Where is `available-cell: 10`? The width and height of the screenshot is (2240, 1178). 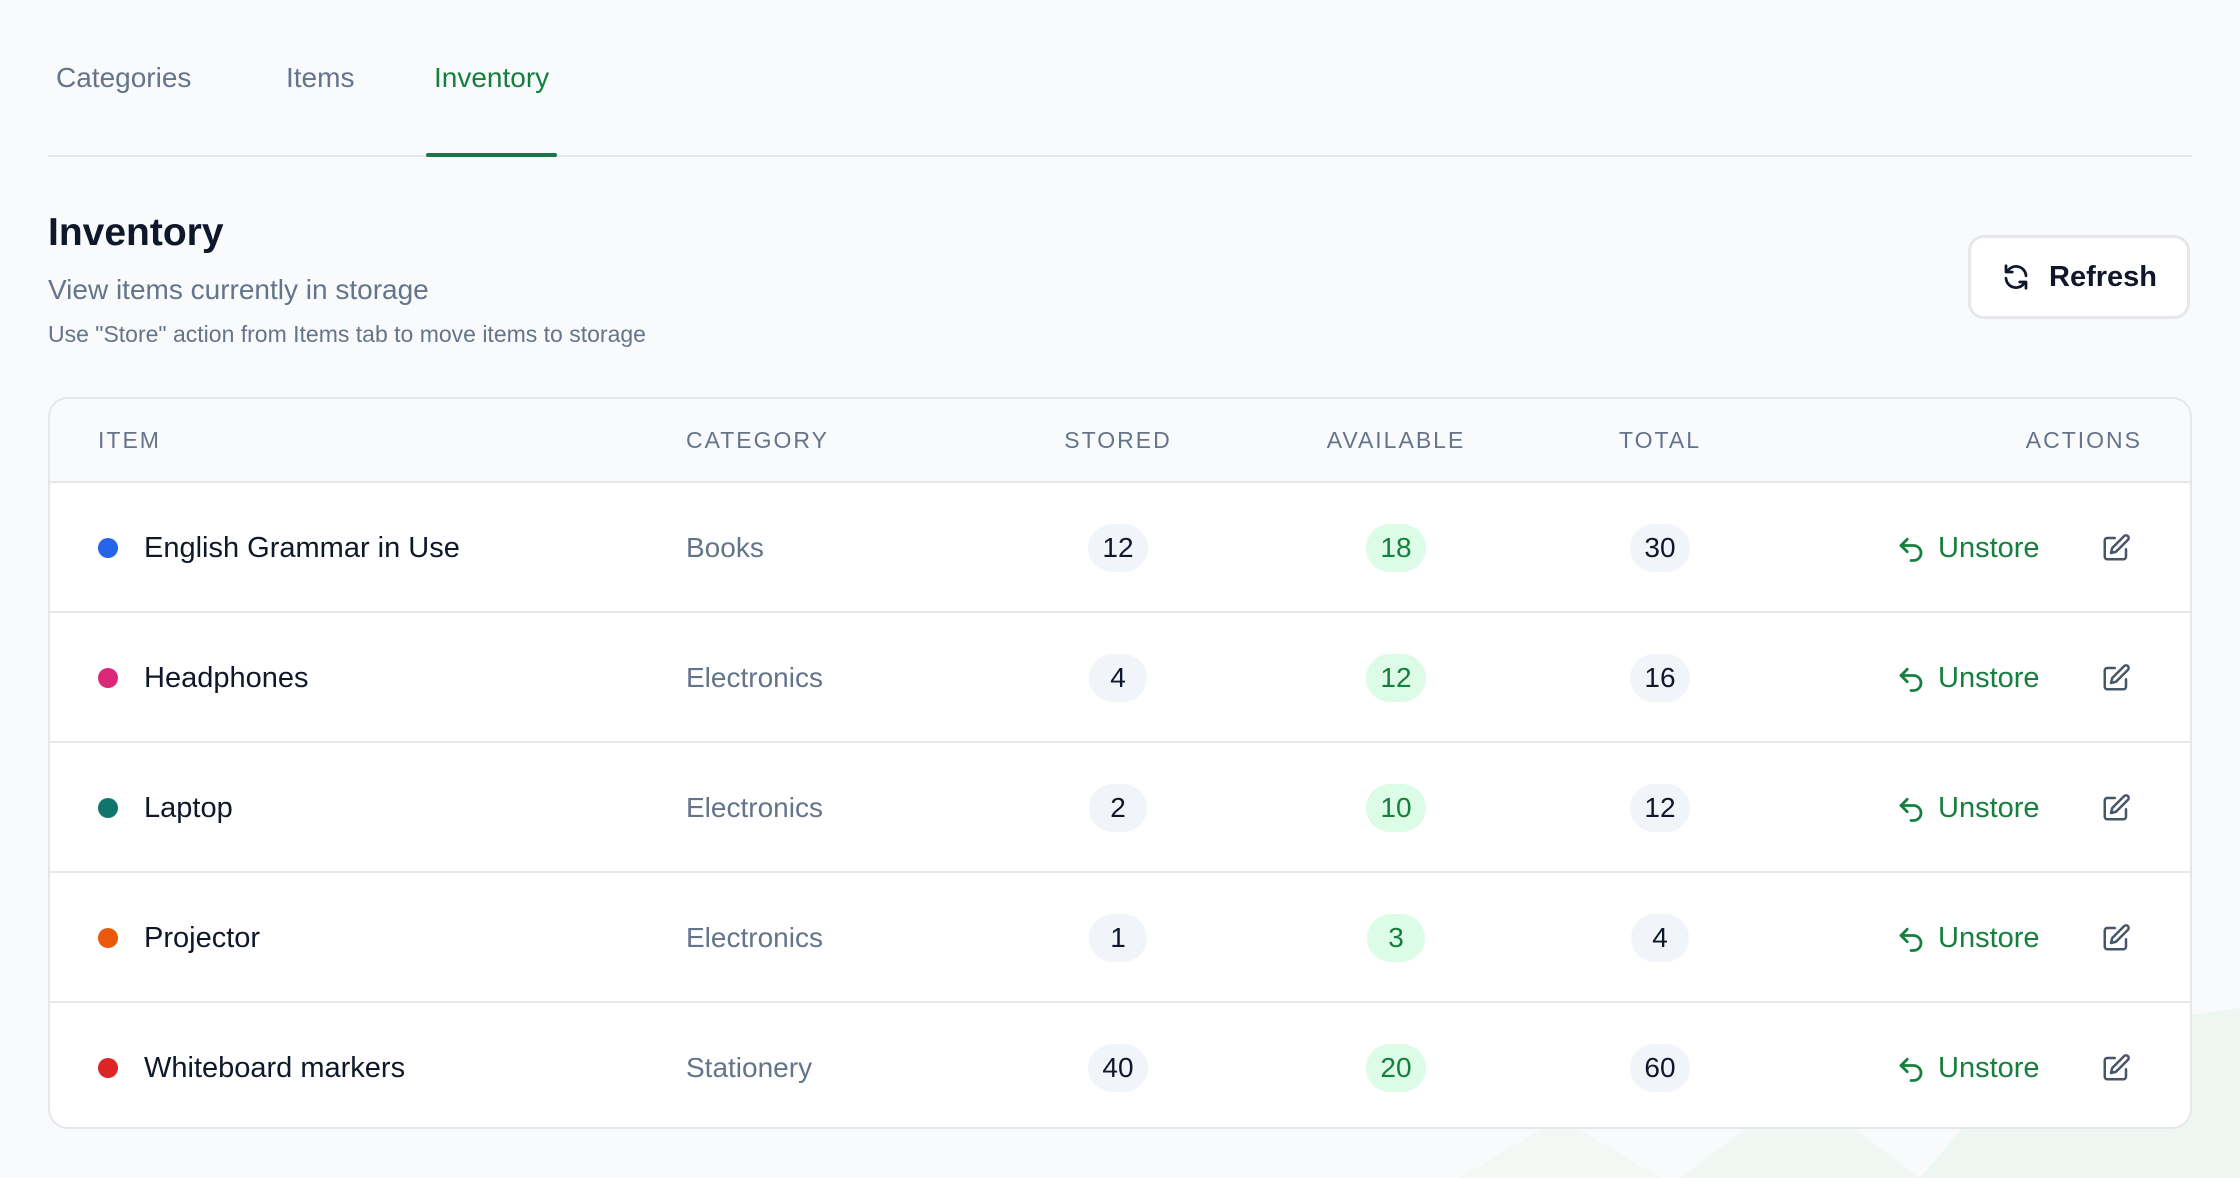
available-cell: 10 is located at coordinates (1396, 808).